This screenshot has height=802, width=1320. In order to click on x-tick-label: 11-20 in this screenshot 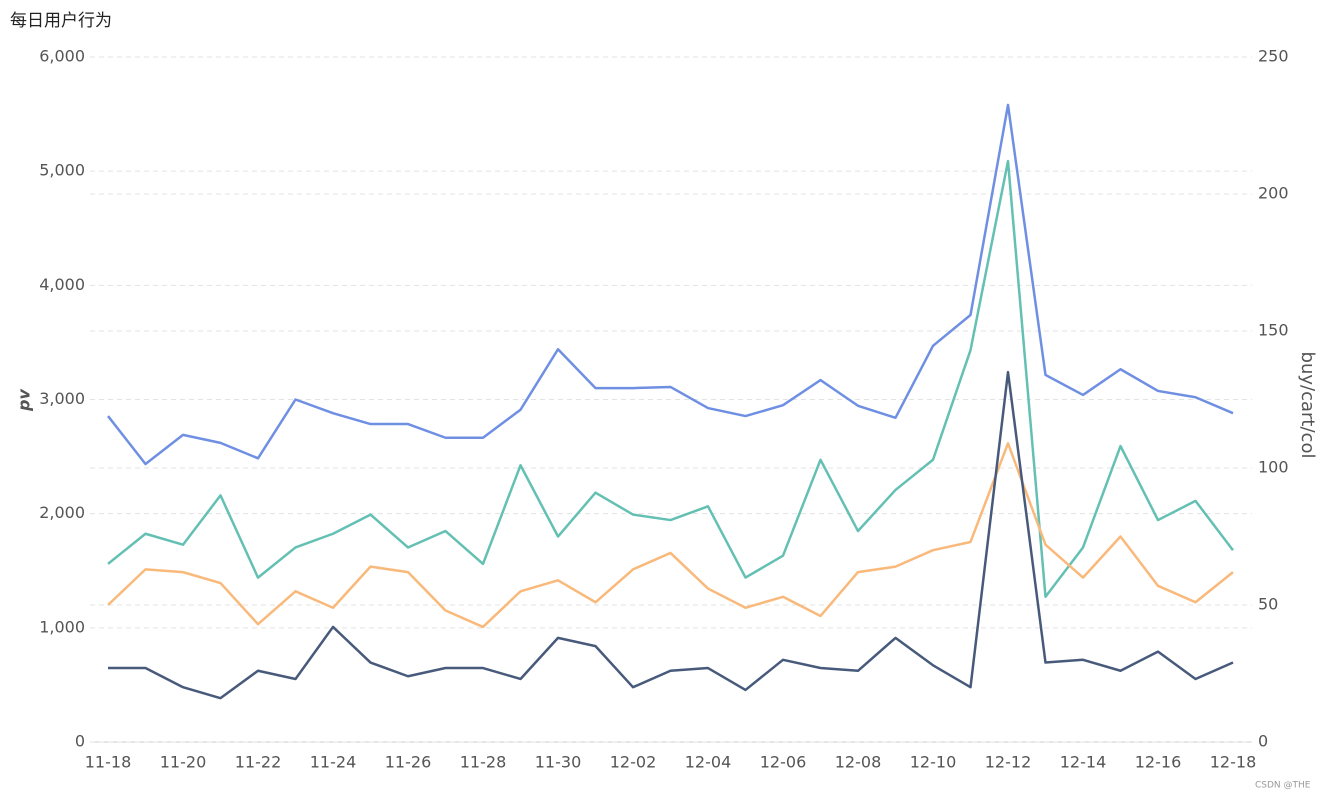, I will do `click(183, 762)`.